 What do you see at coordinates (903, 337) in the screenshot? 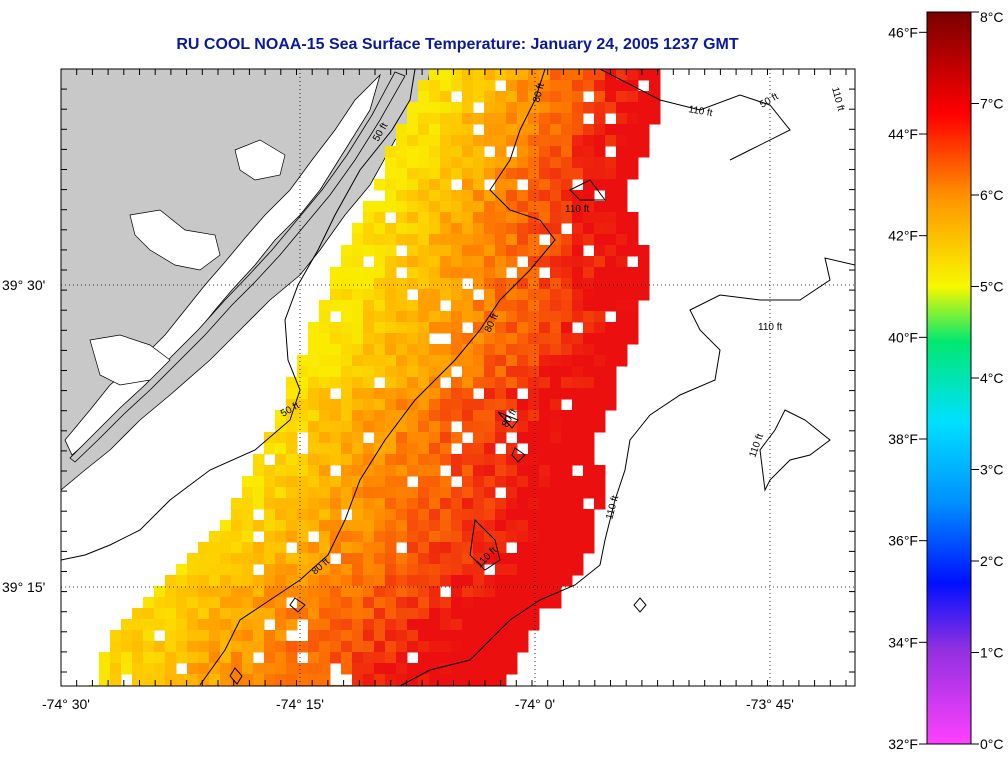
I see `colorbar-f-label: 40°F` at bounding box center [903, 337].